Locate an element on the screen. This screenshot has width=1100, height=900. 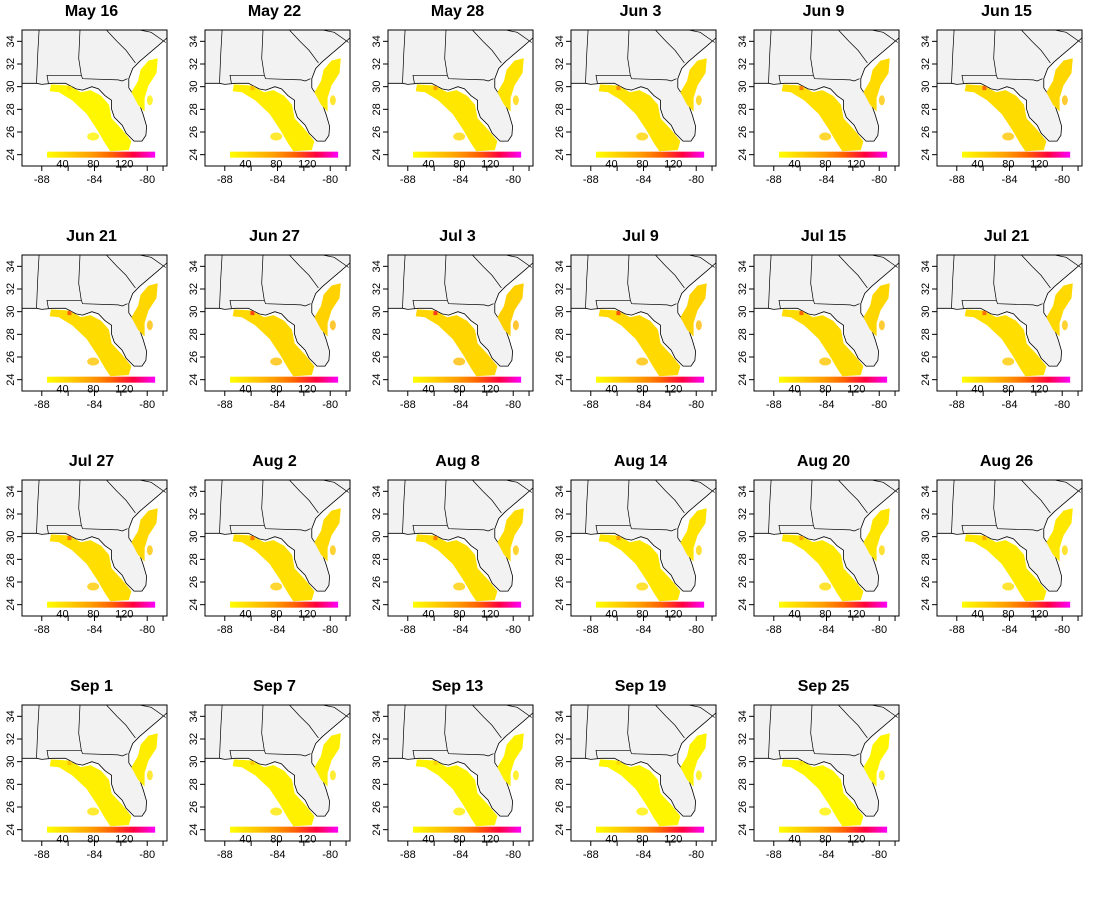
map-panel: May 28 40 80 120 -88 -84 -80 24 26 28 30 32 34 is located at coordinates (457, 112).